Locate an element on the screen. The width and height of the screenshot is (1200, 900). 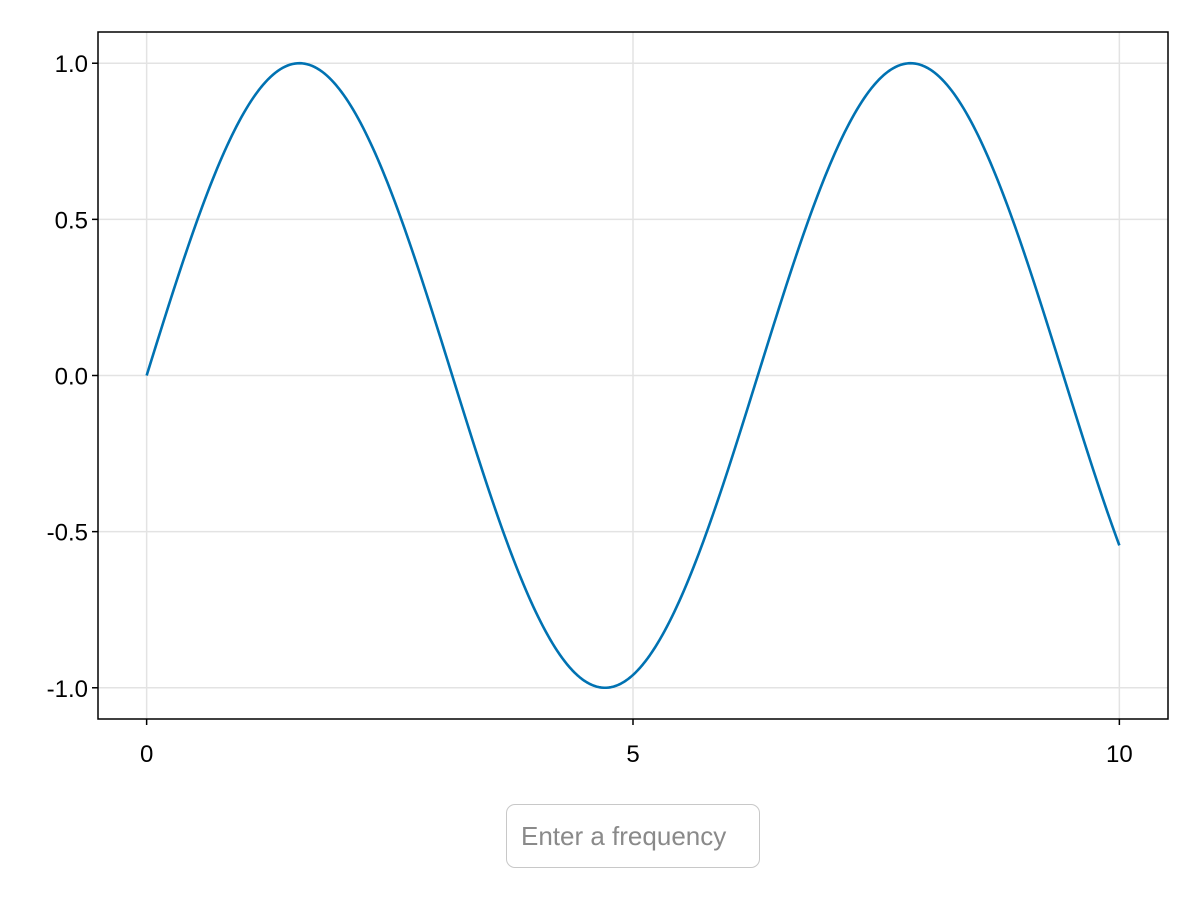
y-tick-label: 0.0 is located at coordinates (71, 377).